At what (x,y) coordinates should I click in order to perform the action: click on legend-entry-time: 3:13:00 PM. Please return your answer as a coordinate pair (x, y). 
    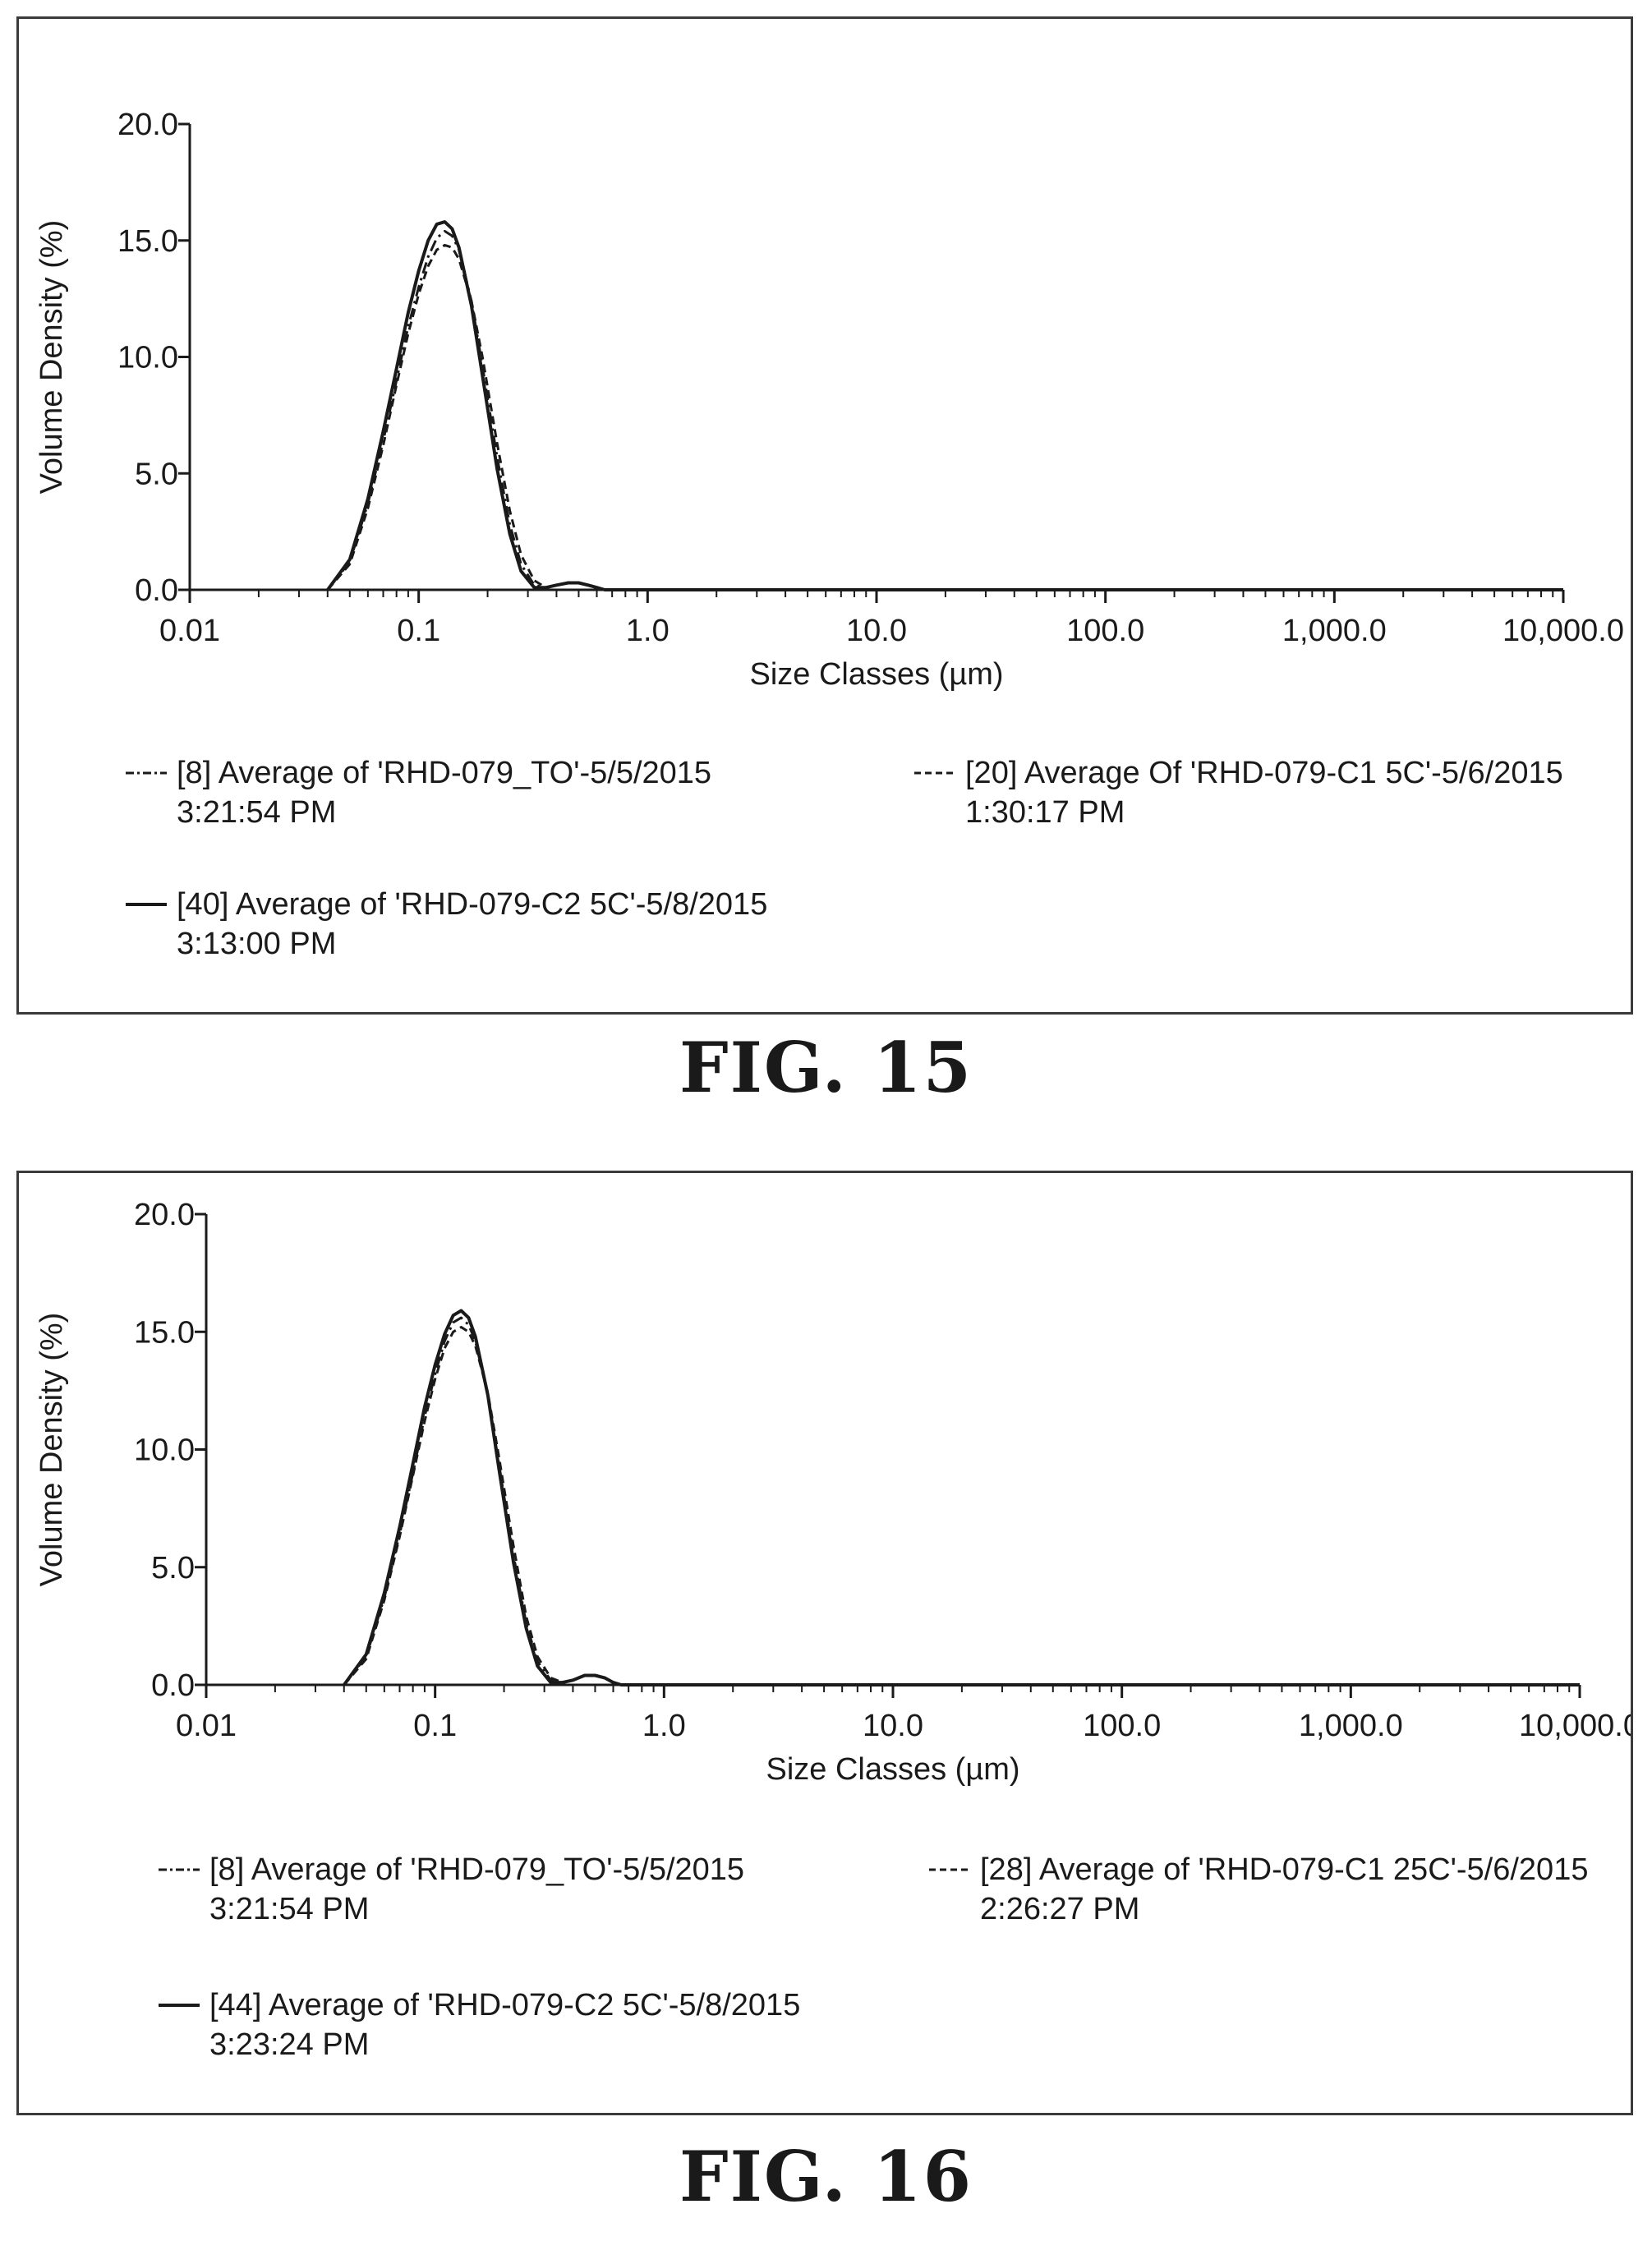
    Looking at the image, I should click on (257, 944).